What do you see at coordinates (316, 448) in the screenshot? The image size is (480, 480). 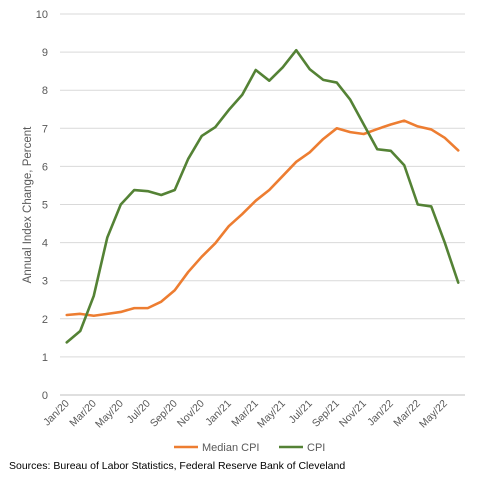 I see `legend-label-cpi: CPI` at bounding box center [316, 448].